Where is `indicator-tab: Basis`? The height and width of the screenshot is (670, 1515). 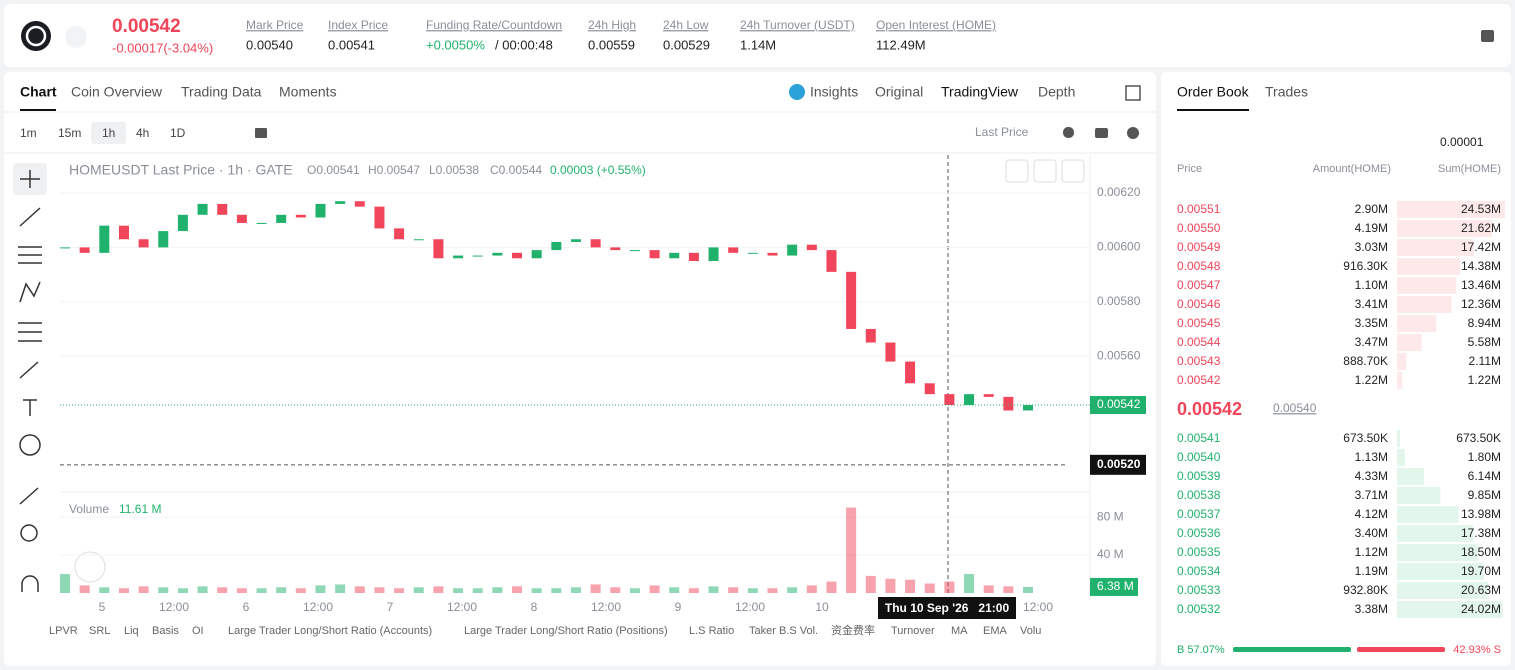 indicator-tab: Basis is located at coordinates (165, 631).